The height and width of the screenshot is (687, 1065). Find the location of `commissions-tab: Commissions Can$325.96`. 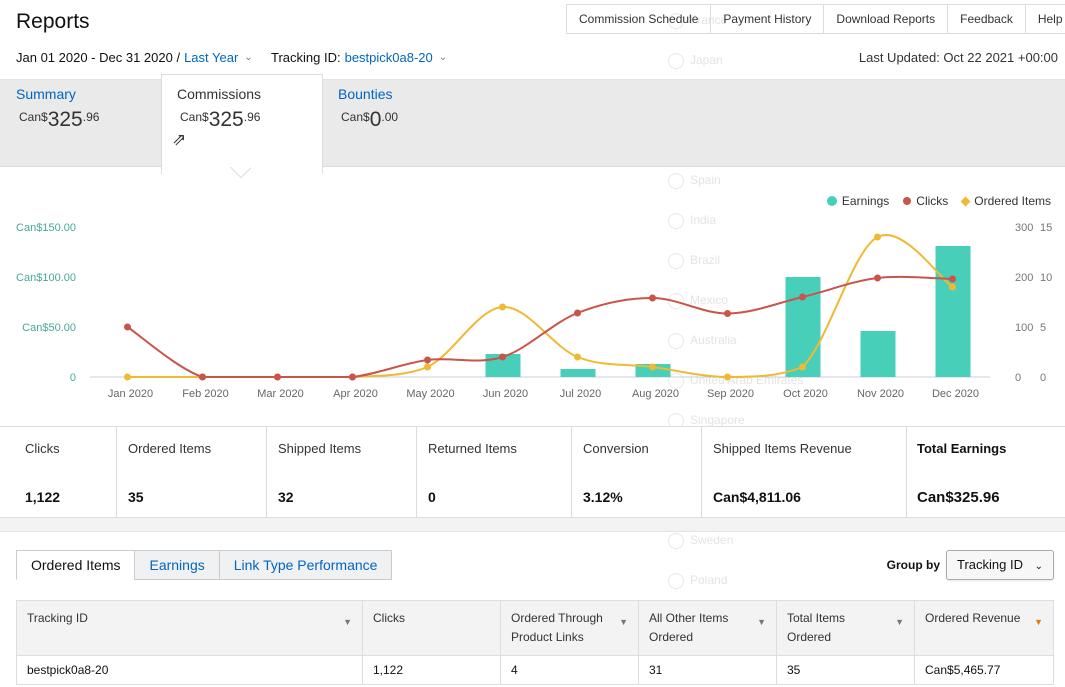

commissions-tab: Commissions Can$325.96 is located at coordinates (219, 109).